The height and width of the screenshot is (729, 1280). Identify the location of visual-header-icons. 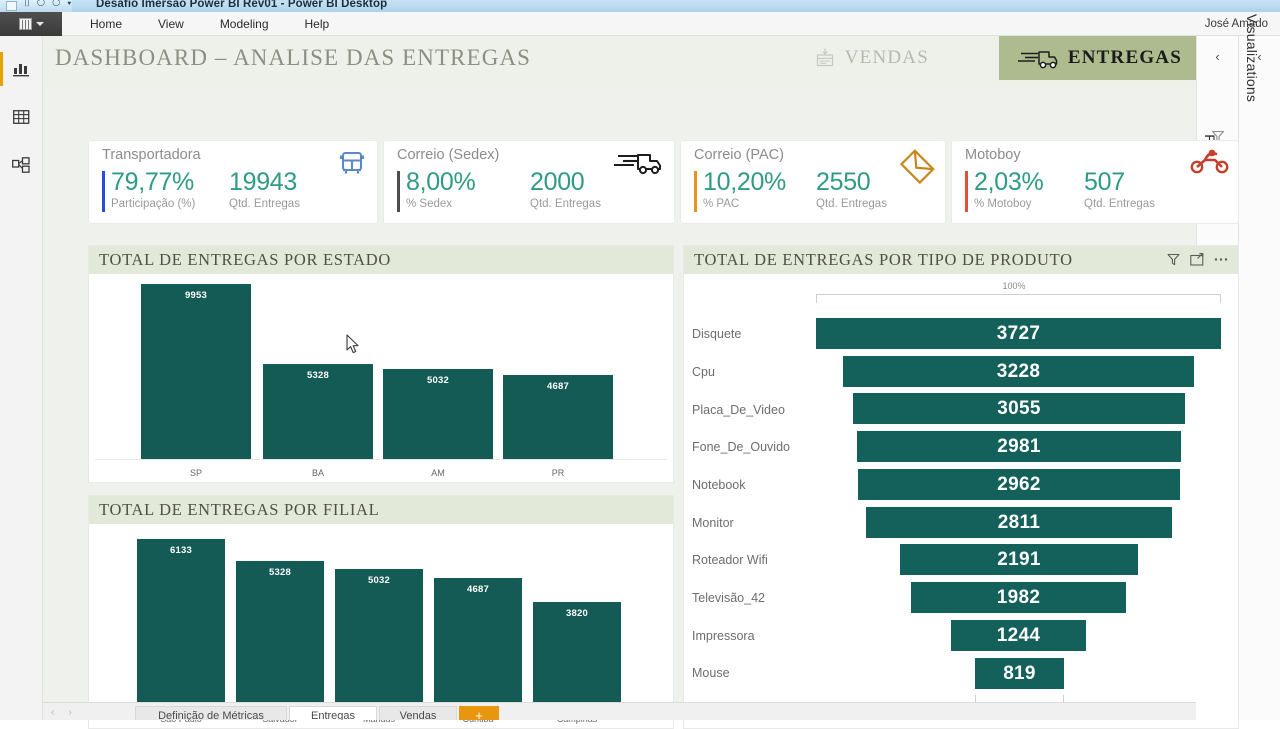
(1197, 259).